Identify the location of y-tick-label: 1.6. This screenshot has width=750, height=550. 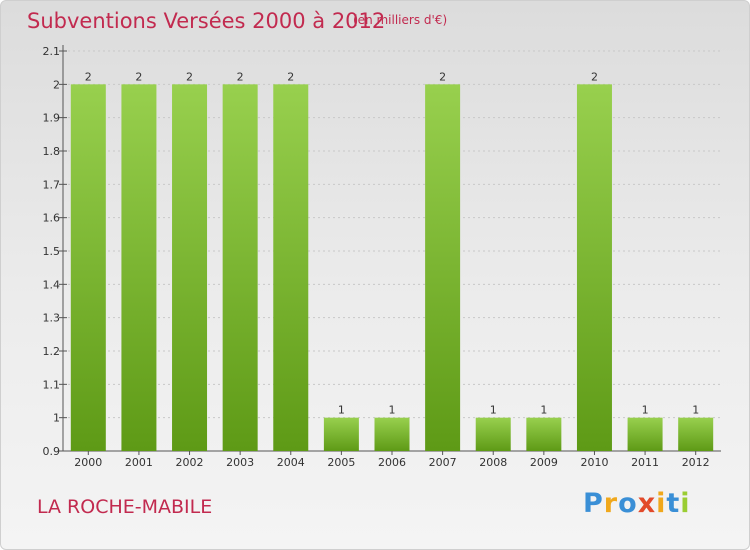
(52, 218).